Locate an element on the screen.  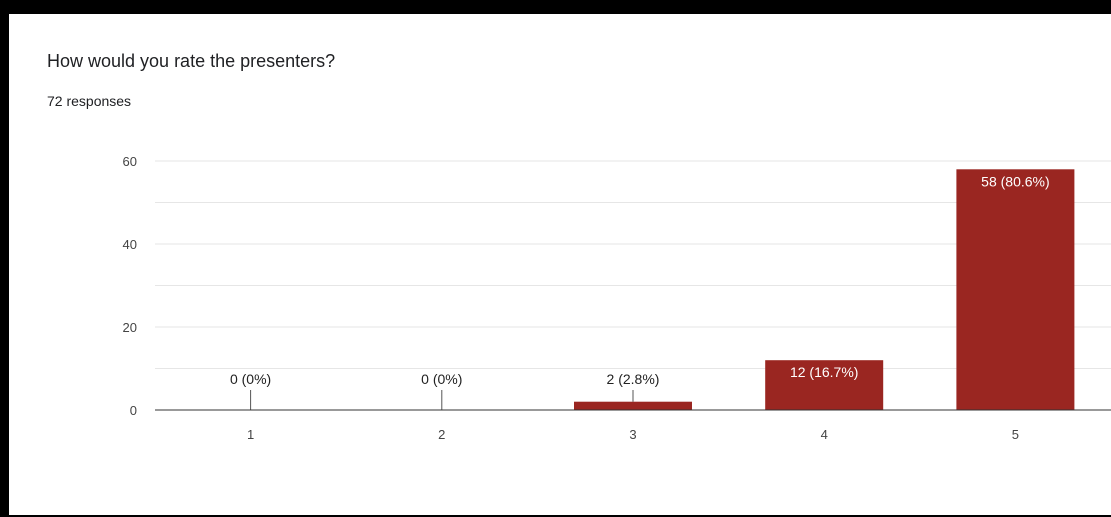
y-tick-label: 0 is located at coordinates (133, 410).